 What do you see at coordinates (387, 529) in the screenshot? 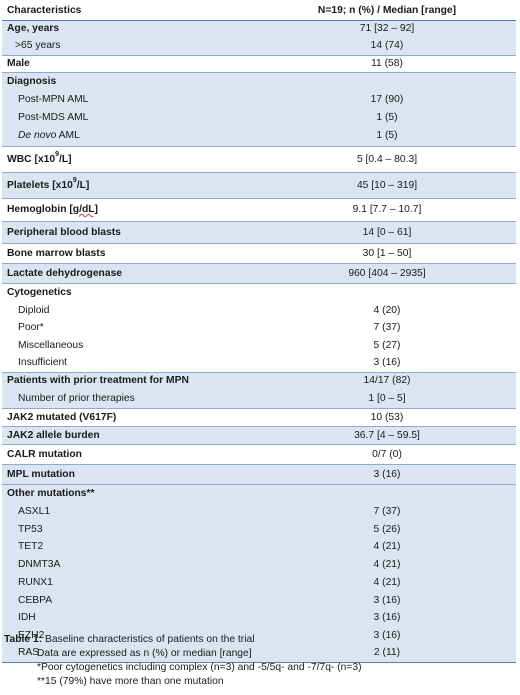
I see `row-value: 5 (26)` at bounding box center [387, 529].